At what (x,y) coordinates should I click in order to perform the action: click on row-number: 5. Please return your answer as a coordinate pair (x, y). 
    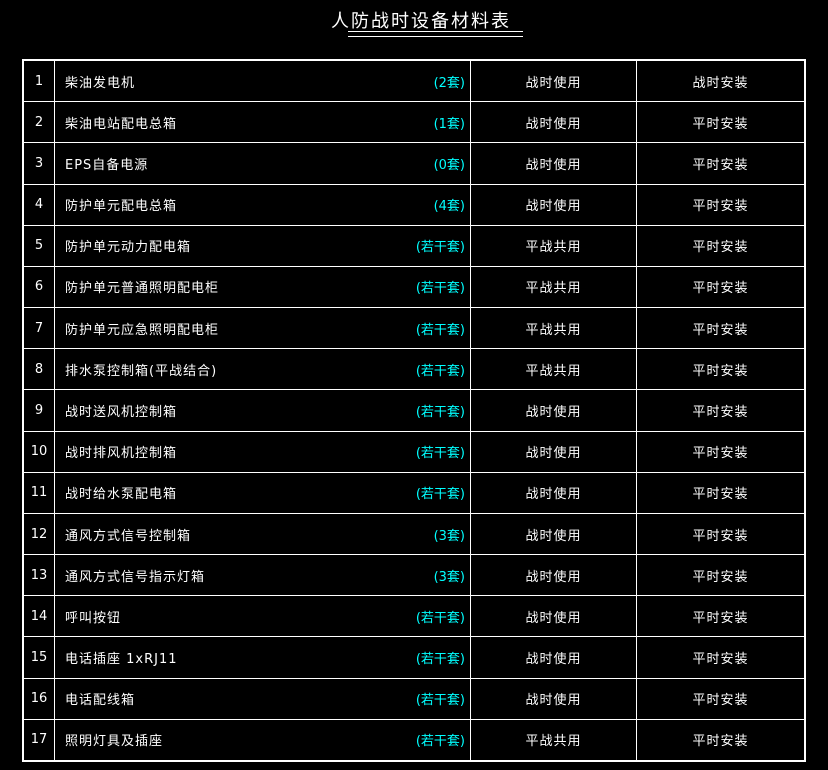
    Looking at the image, I should click on (39, 245).